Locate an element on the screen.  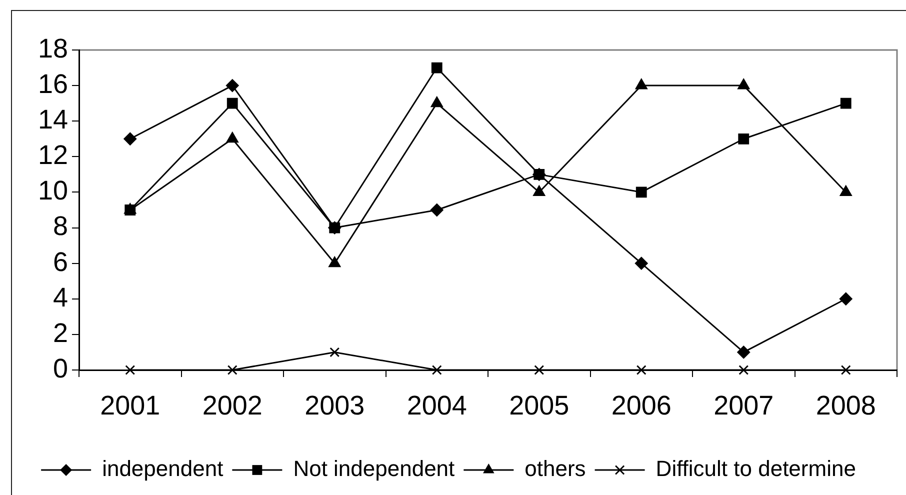
y-tick-label: 16 is located at coordinates (53, 84).